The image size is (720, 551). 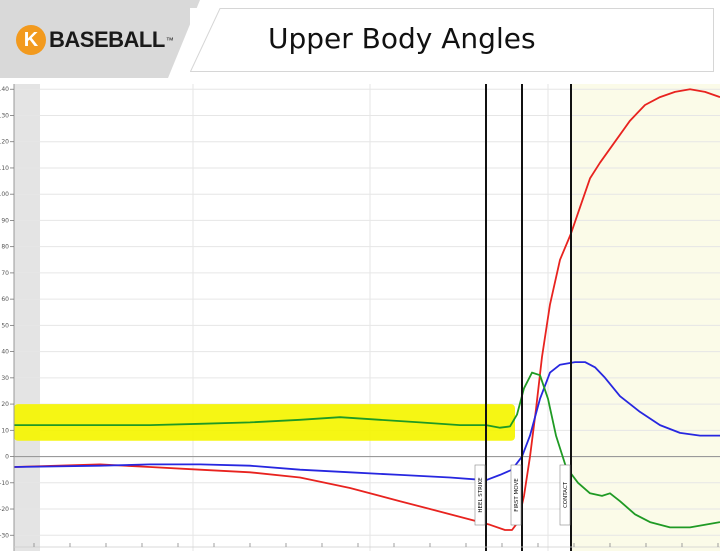 What do you see at coordinates (4, 89) in the screenshot?
I see `y-tick-label: 140` at bounding box center [4, 89].